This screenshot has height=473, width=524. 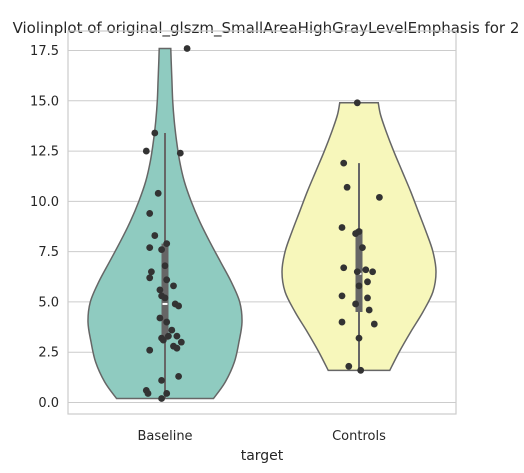 I want to click on y-tick-label: 12.5, so click(x=44, y=152).